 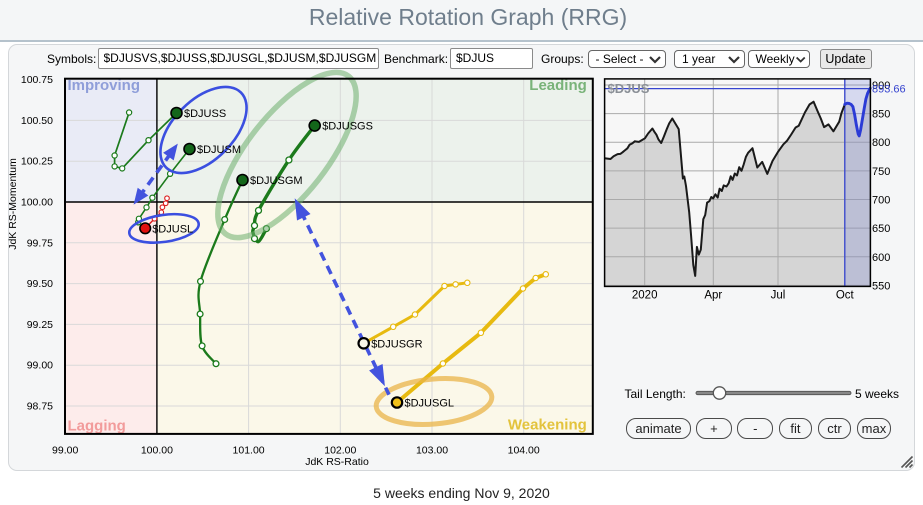 What do you see at coordinates (778, 296) in the screenshot?
I see `svg-text: Jul` at bounding box center [778, 296].